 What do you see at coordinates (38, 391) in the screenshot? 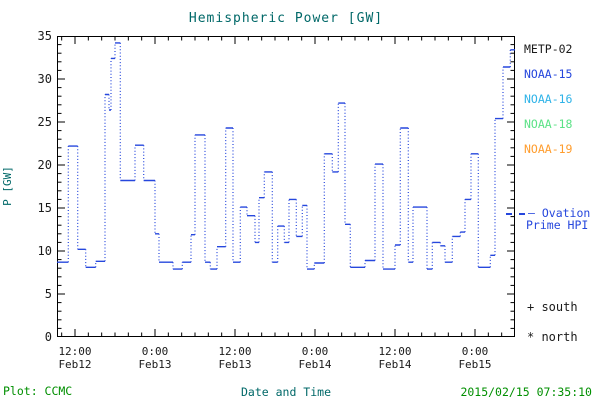
I see `plot-credit: Plot: CCMC` at bounding box center [38, 391].